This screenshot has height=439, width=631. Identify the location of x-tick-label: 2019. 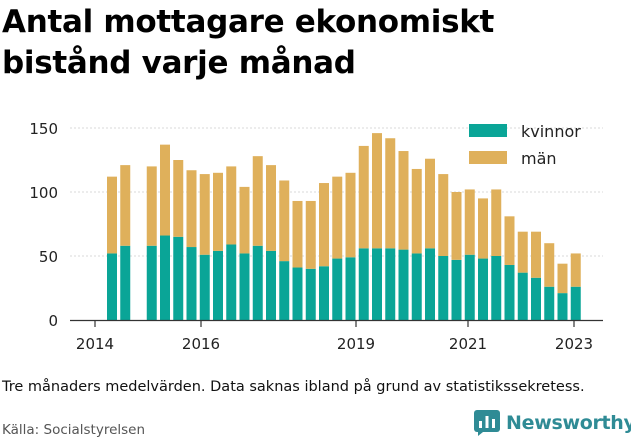
(356, 344).